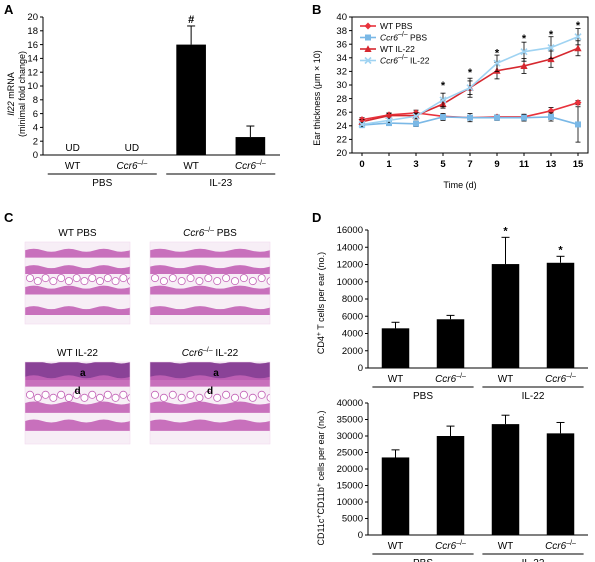 The width and height of the screenshot is (595, 562). Describe the element at coordinates (443, 164) in the screenshot. I see `panel-b-xtick-label: 5` at that location.